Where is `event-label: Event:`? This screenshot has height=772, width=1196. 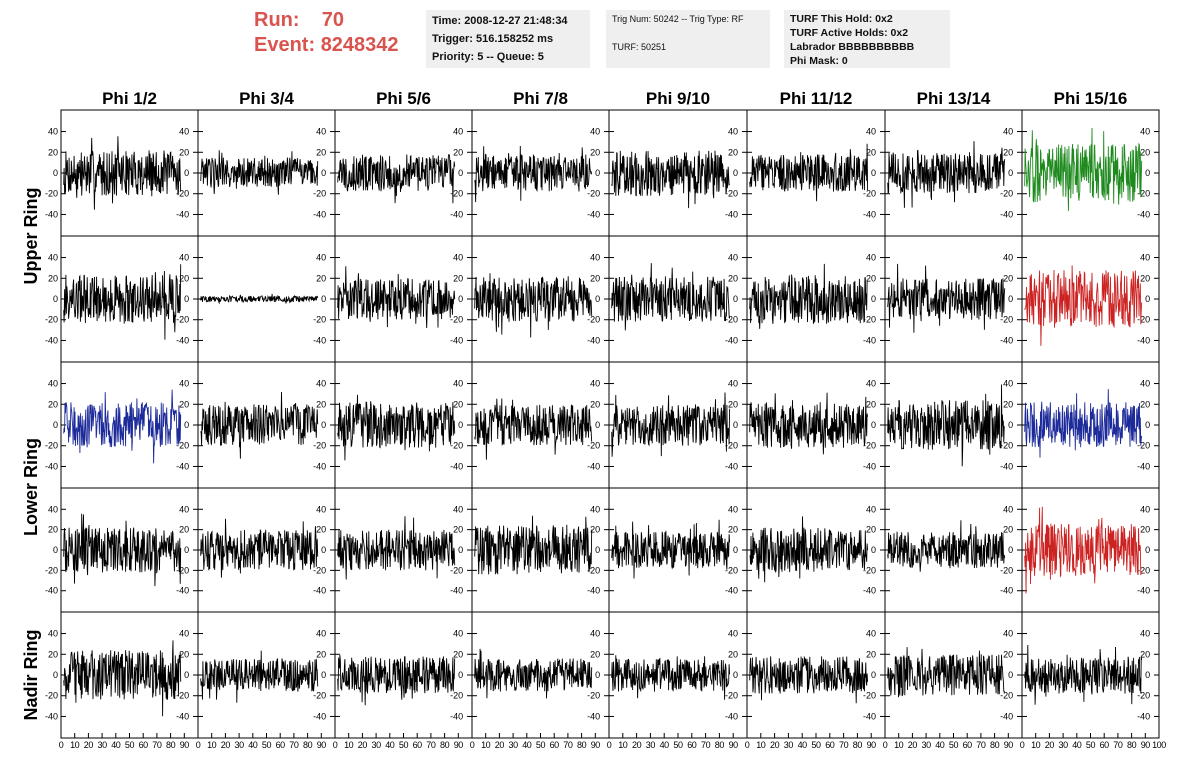
event-label: Event: is located at coordinates (285, 45).